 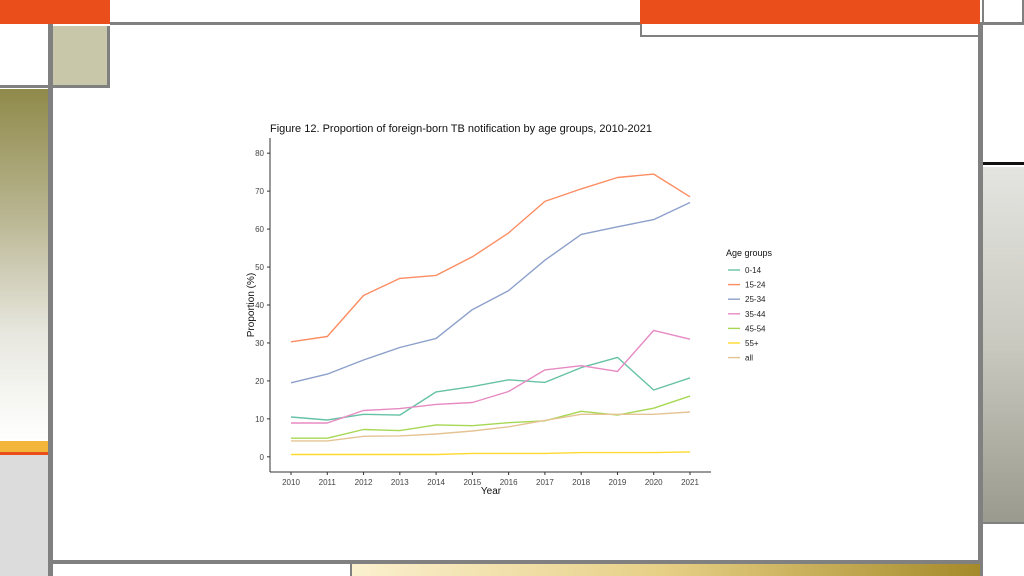 What do you see at coordinates (291, 482) in the screenshot?
I see `x-tick-label: 2010` at bounding box center [291, 482].